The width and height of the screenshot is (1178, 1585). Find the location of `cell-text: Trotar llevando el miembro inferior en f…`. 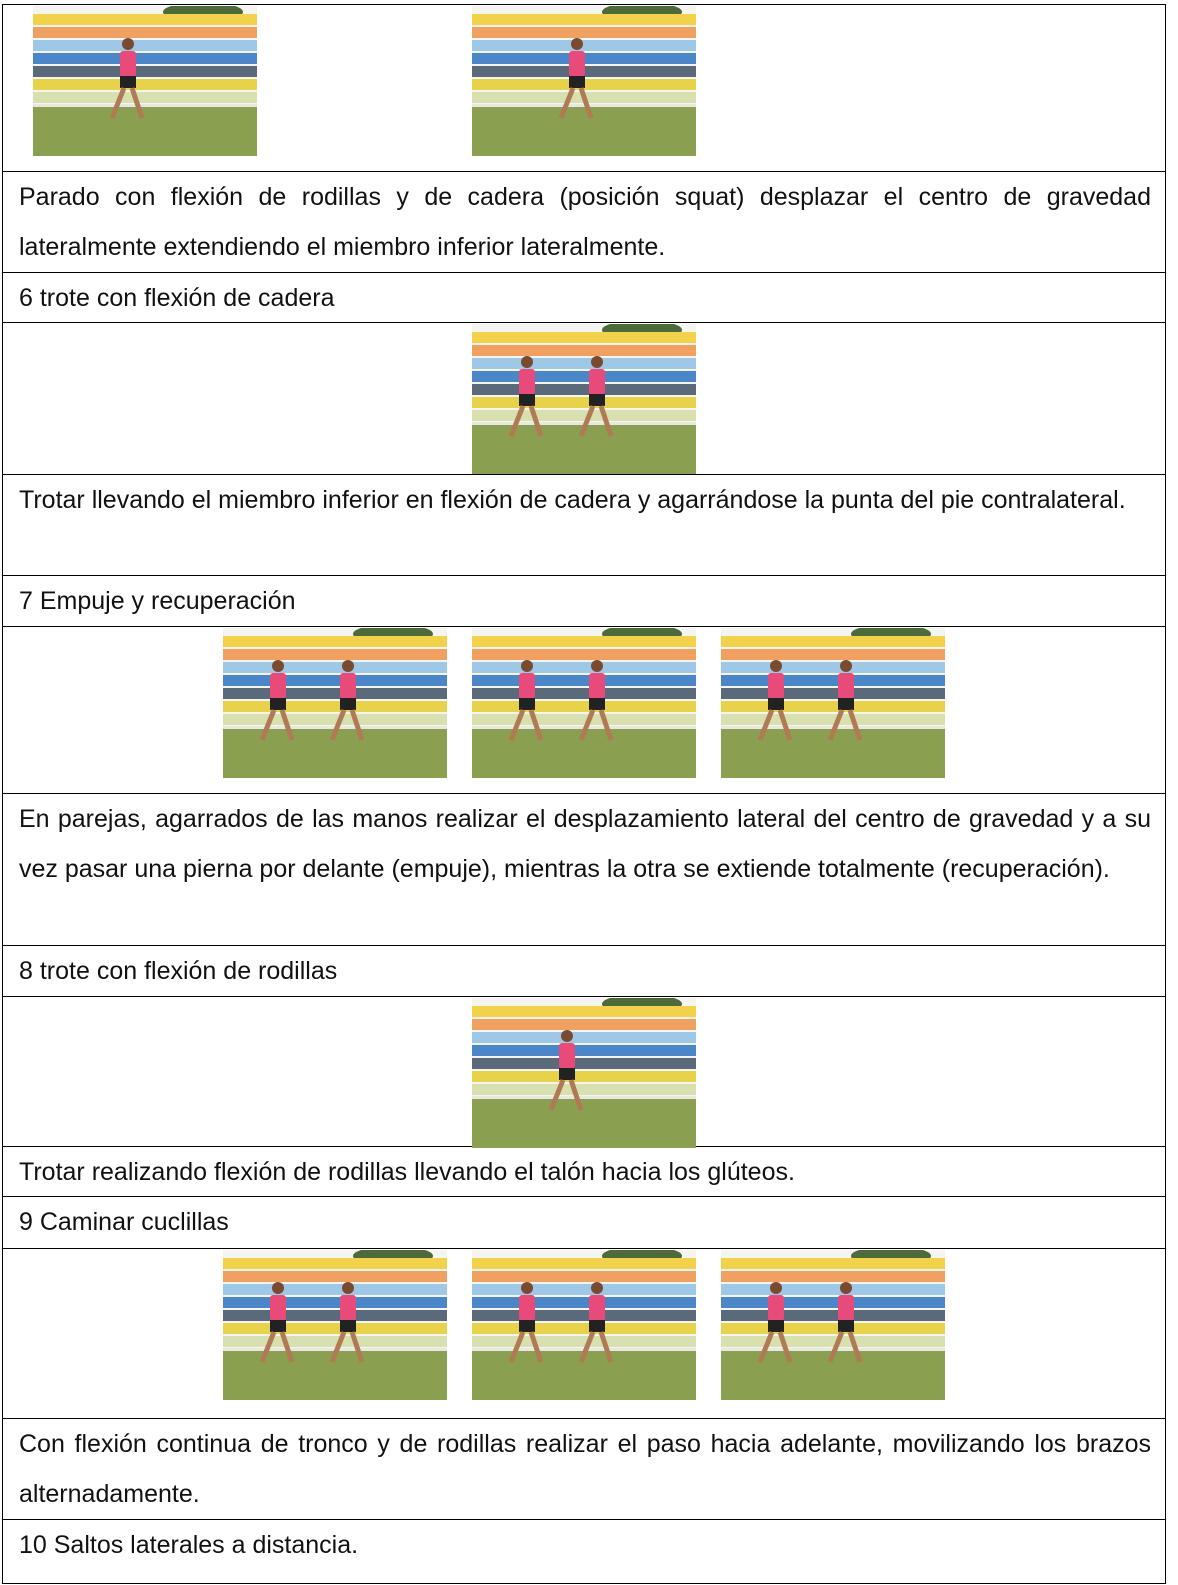

cell-text: Trotar llevando el miembro inferior en f… is located at coordinates (572, 500).